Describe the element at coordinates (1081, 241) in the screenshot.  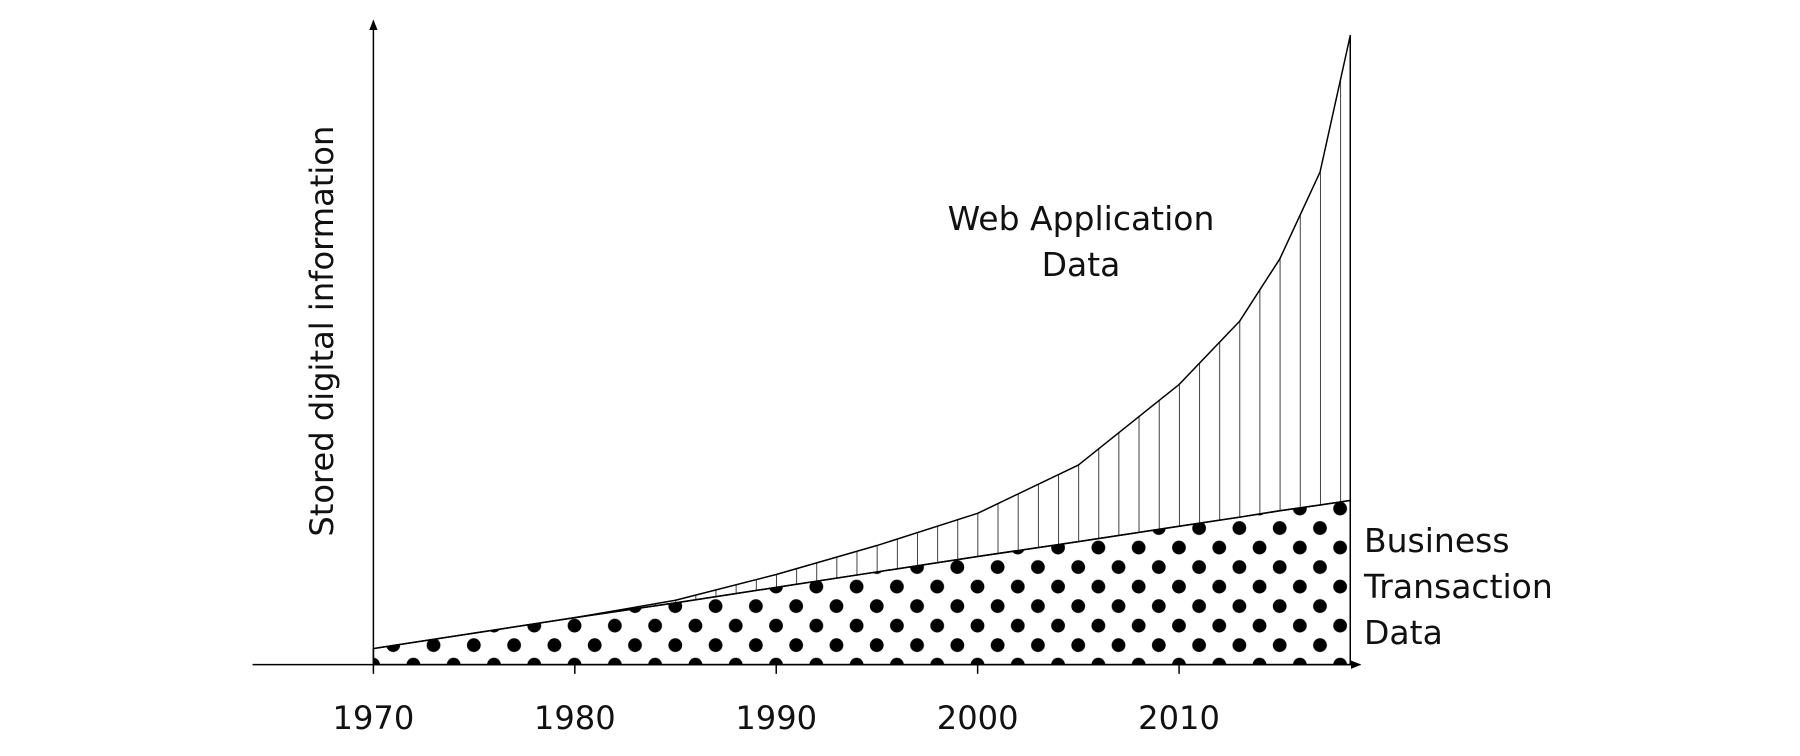
I see `series-label: Web Application Data` at that location.